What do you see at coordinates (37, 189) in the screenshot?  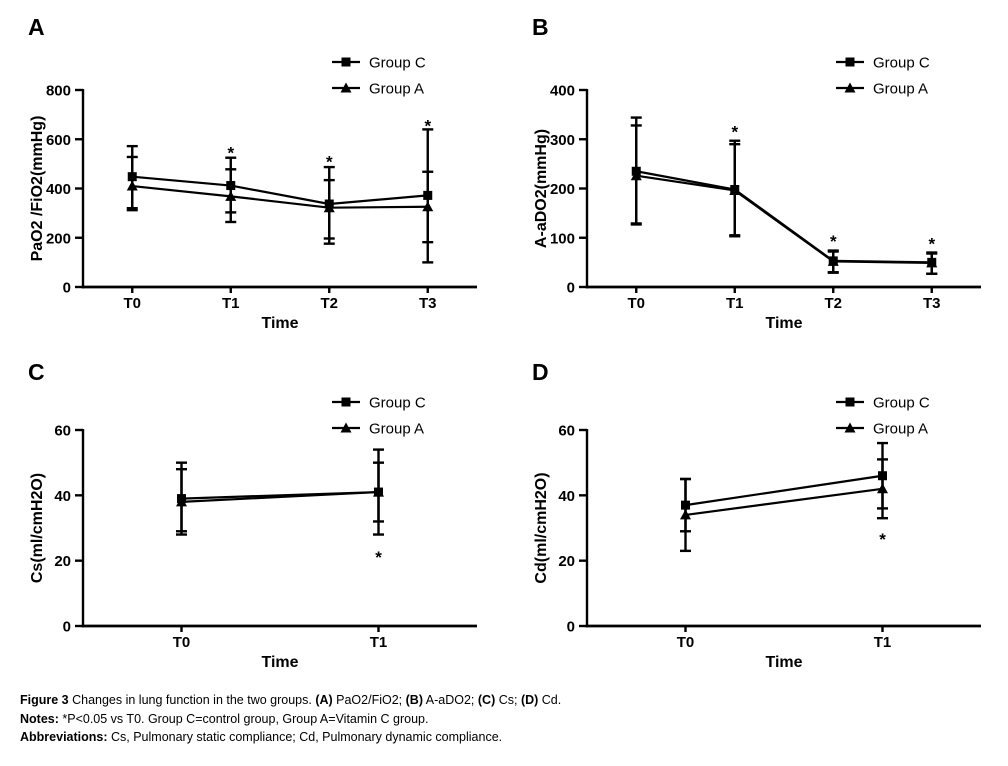 I see `y-axis-title: PaO2 /FiO2(mmHg)` at bounding box center [37, 189].